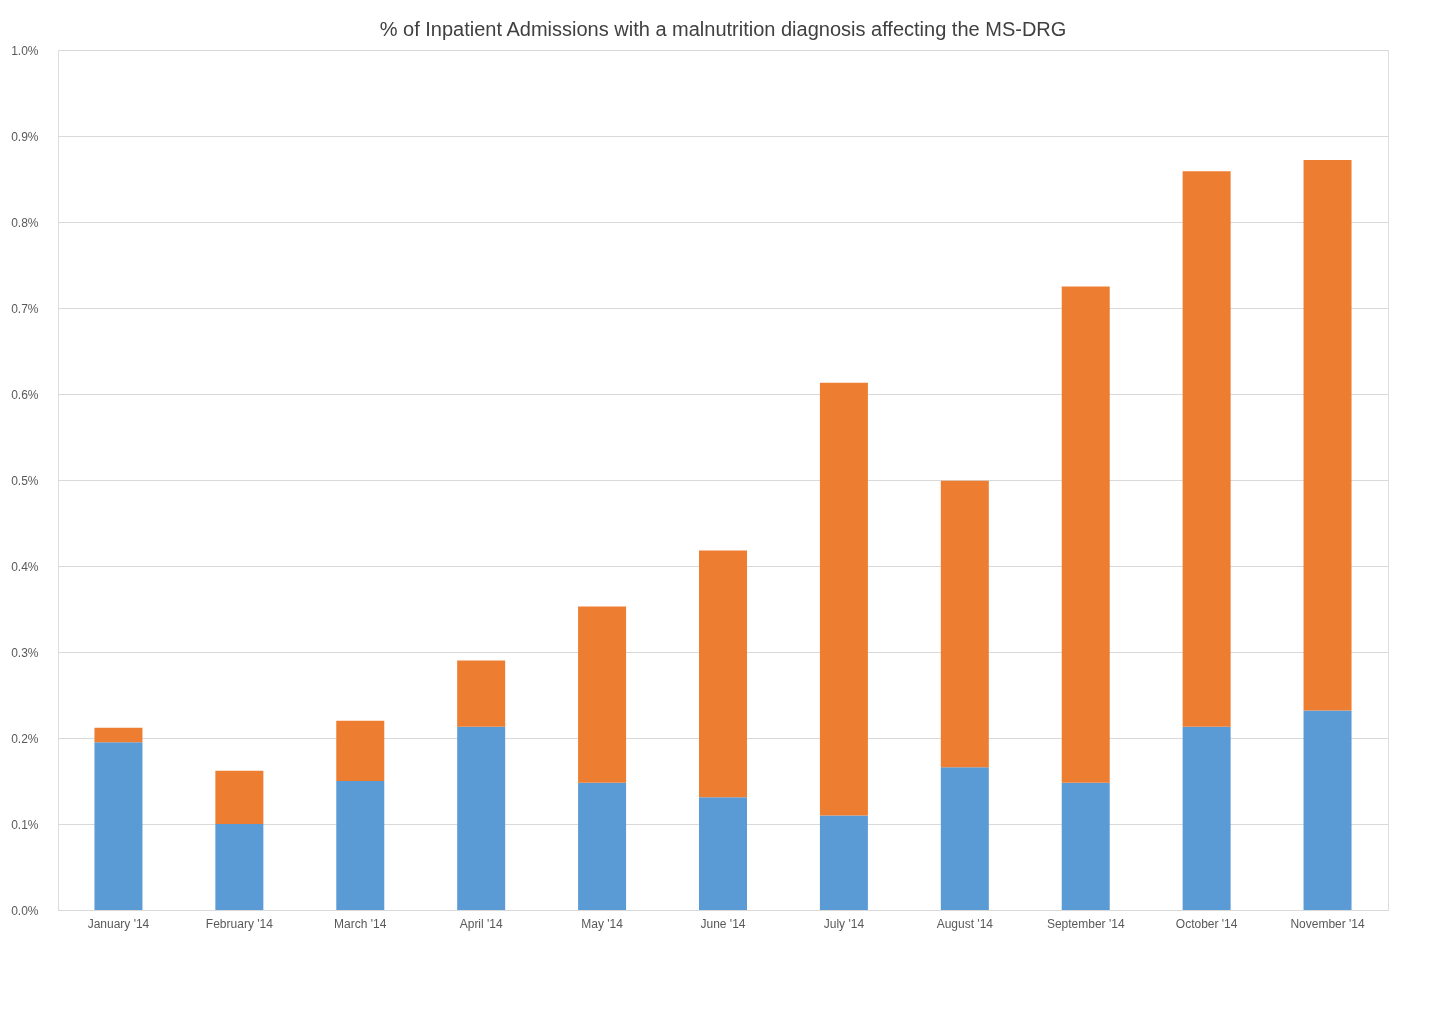  What do you see at coordinates (844, 923) in the screenshot?
I see `x-tick-label: July '14` at bounding box center [844, 923].